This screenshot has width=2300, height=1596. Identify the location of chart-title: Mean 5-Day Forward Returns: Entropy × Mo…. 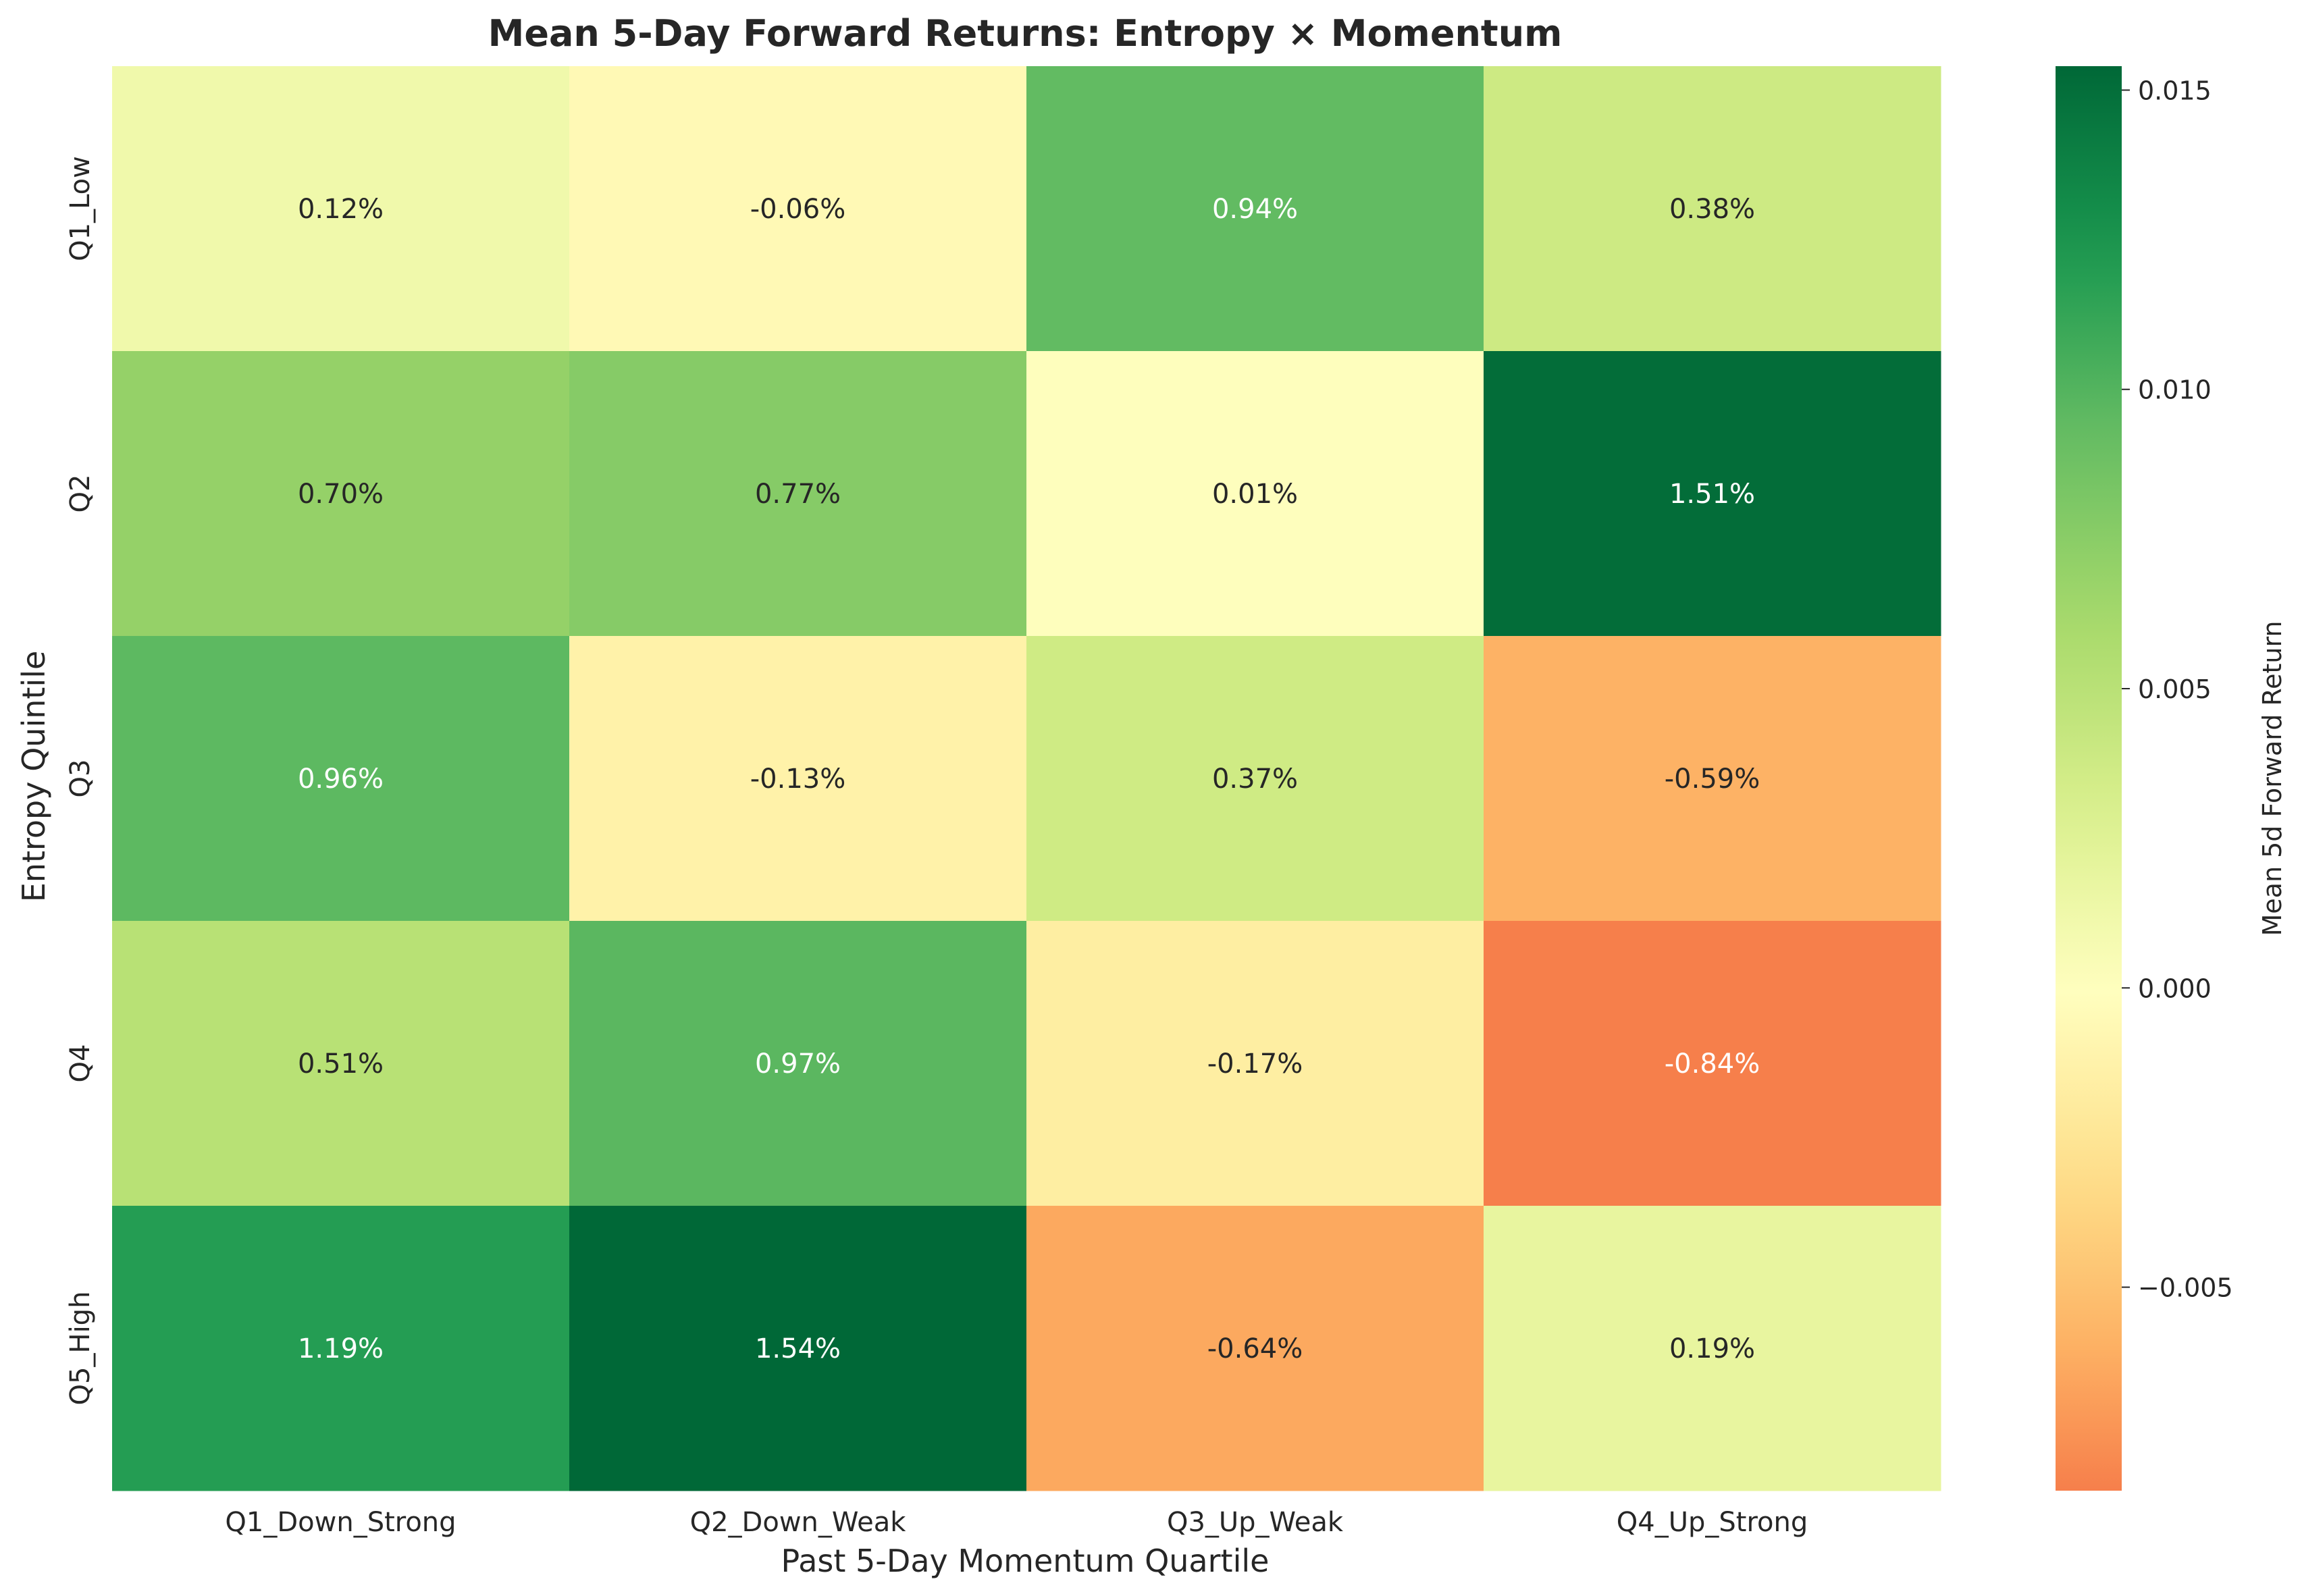
(1026, 33).